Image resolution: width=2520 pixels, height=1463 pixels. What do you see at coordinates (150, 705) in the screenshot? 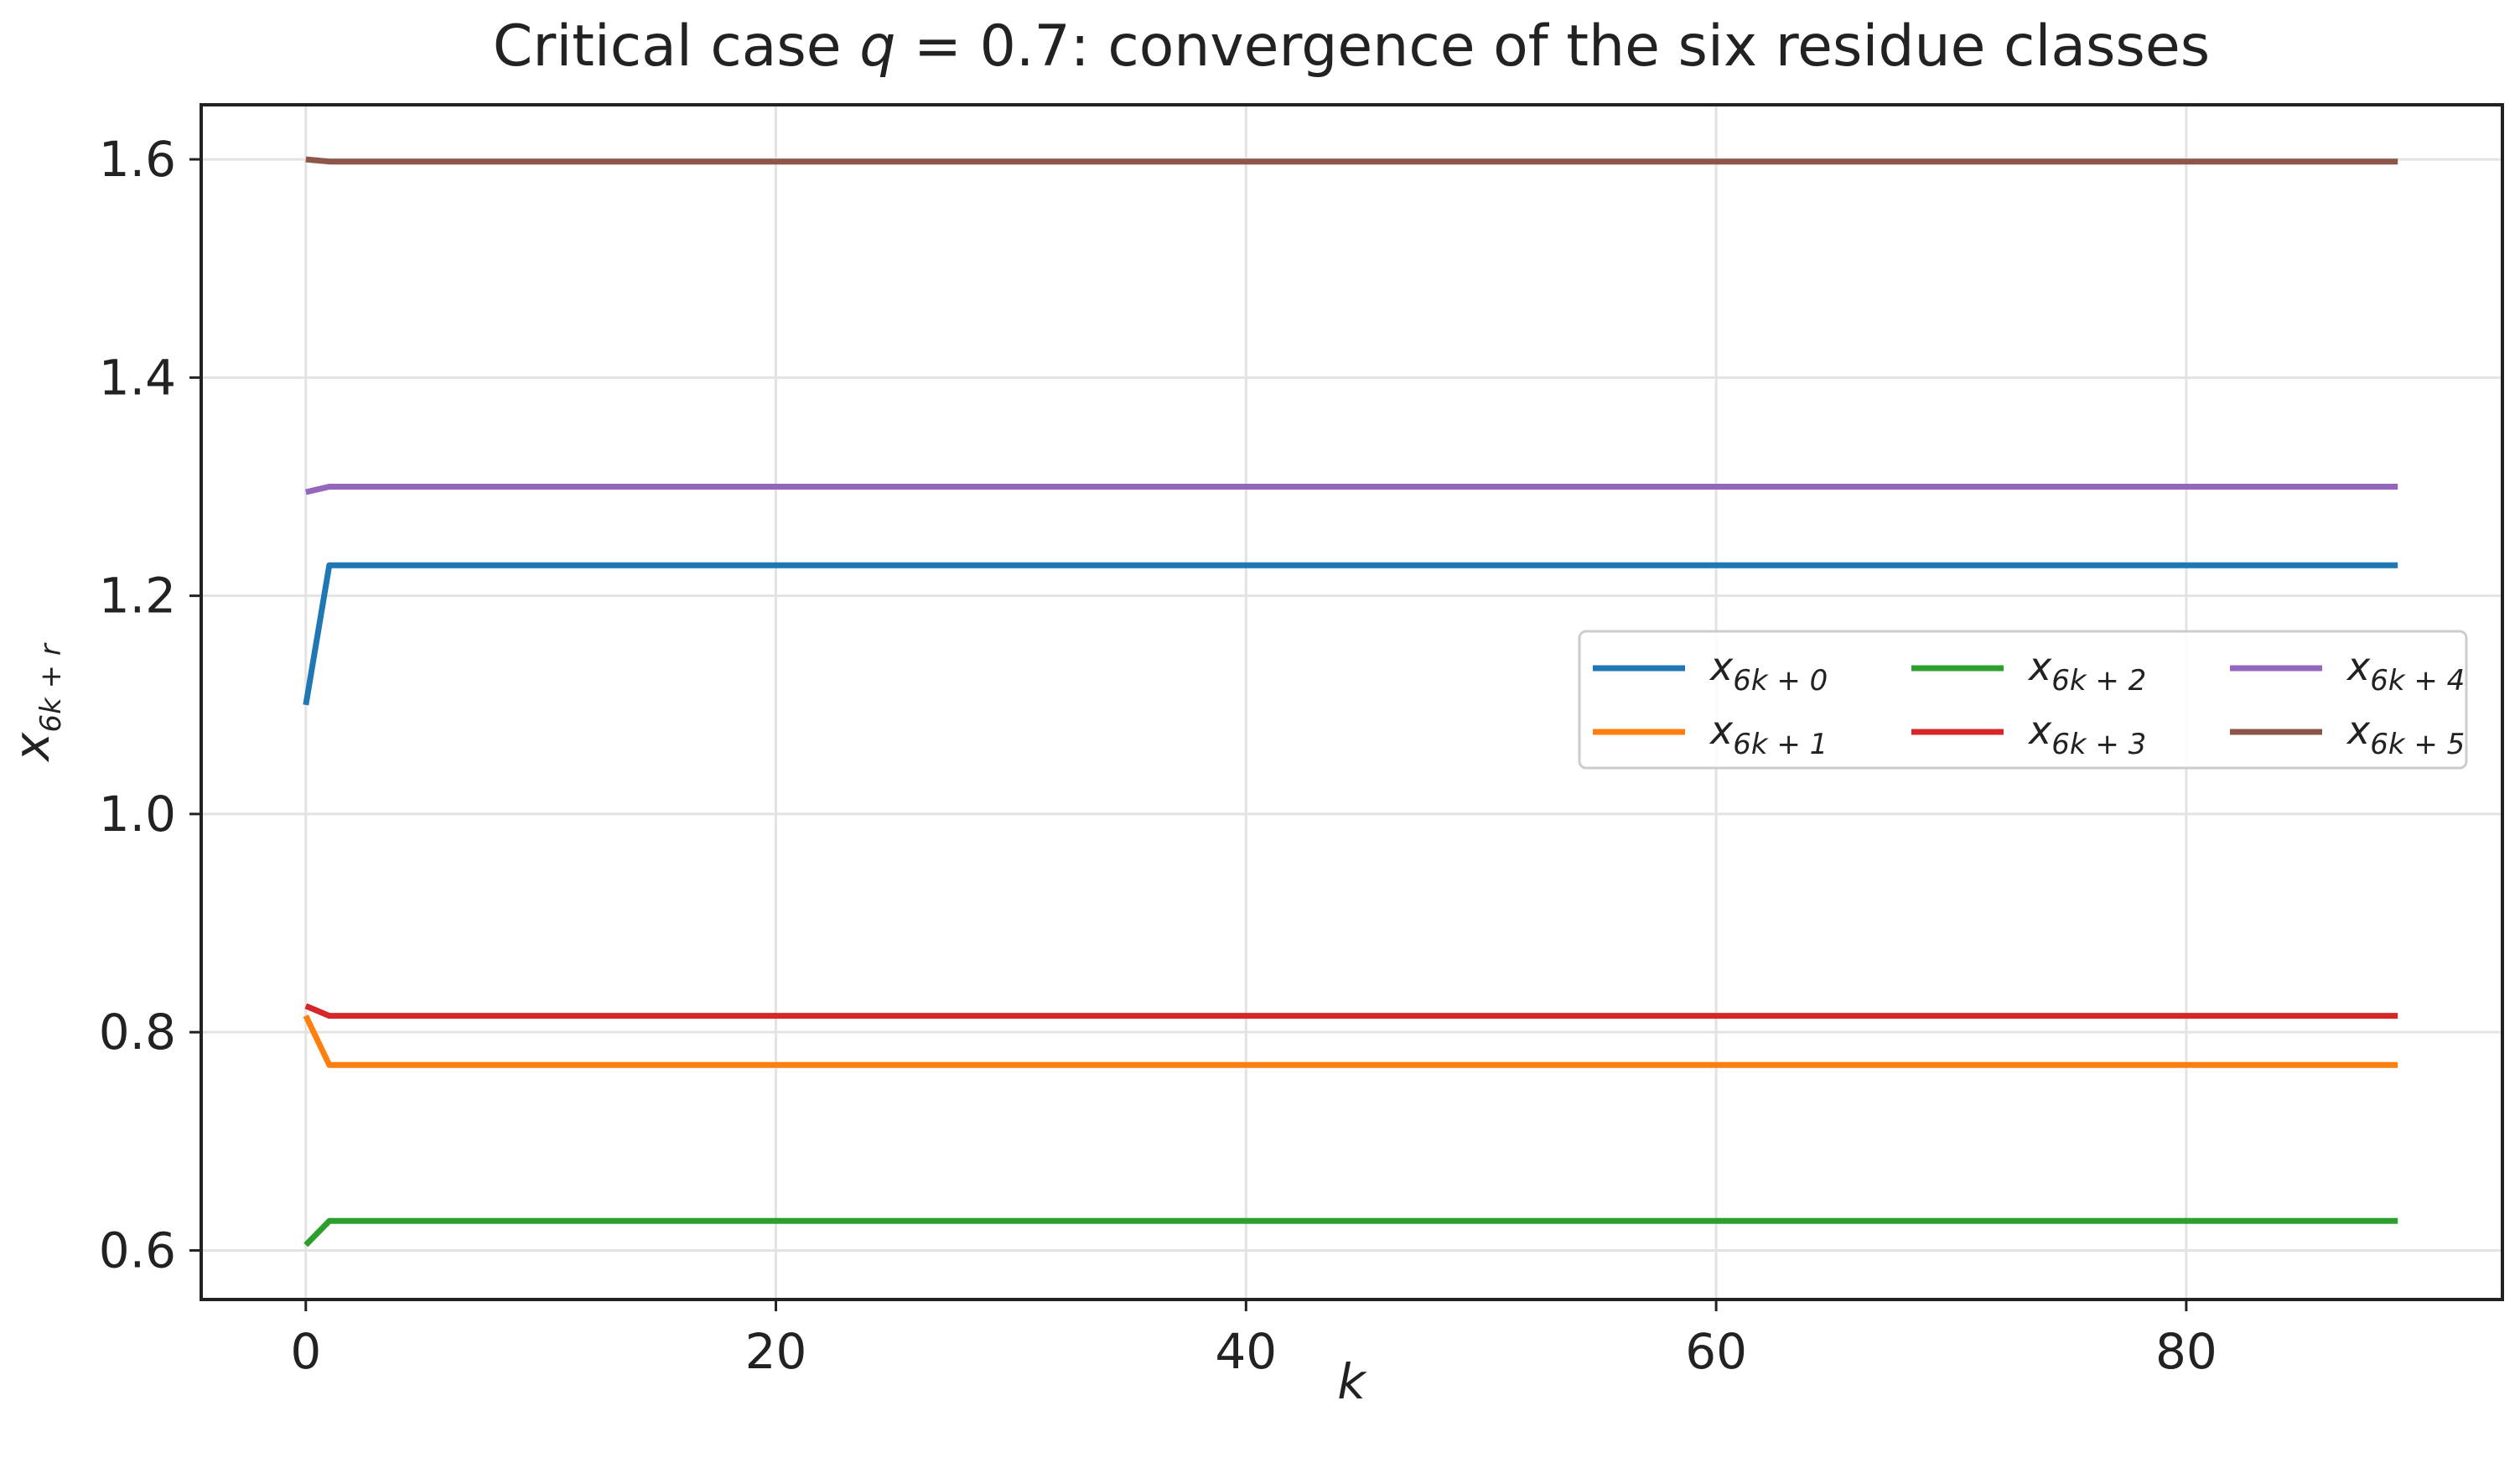
I see `y-ticks: 0.6 0.8 1.0 1.2 1.4 1.6` at bounding box center [150, 705].